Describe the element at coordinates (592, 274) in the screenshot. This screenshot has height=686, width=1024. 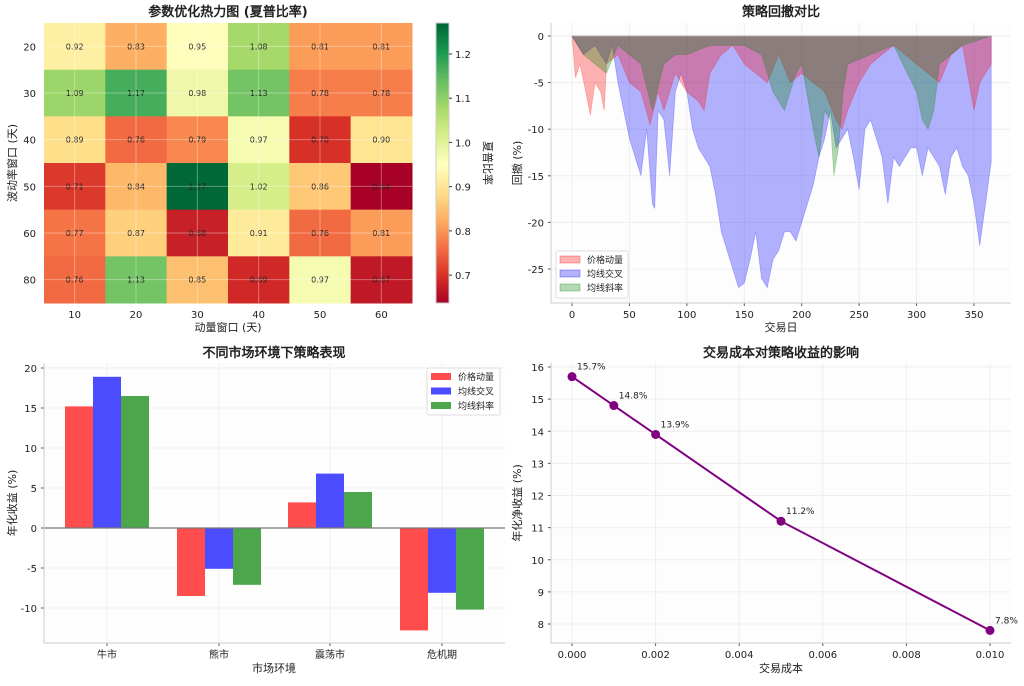
I see `legend-frame` at that location.